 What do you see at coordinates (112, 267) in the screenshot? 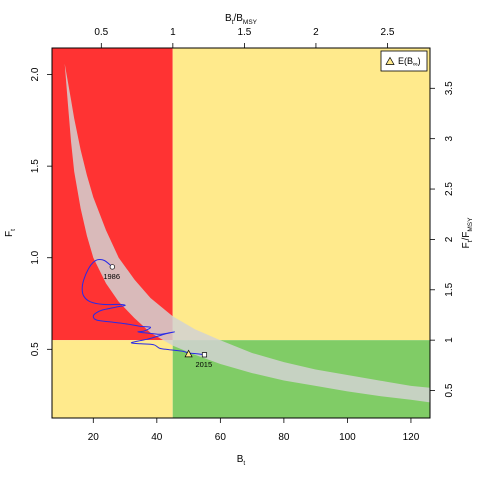
I see `start-point-marker` at bounding box center [112, 267].